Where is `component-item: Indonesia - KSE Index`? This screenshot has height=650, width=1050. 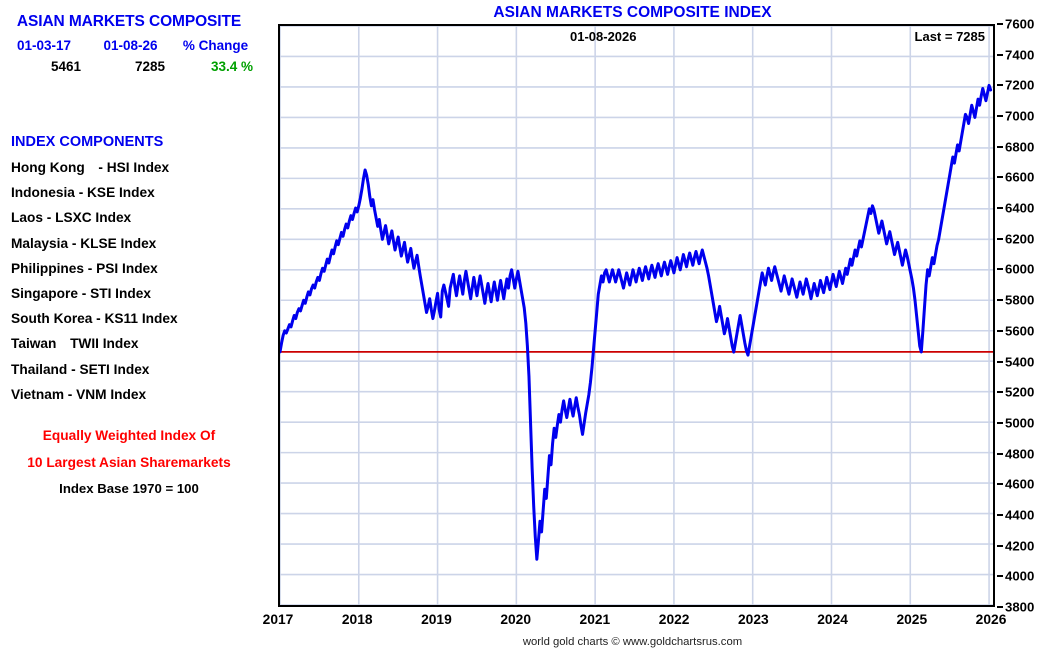 component-item: Indonesia - KSE Index is located at coordinates (83, 193).